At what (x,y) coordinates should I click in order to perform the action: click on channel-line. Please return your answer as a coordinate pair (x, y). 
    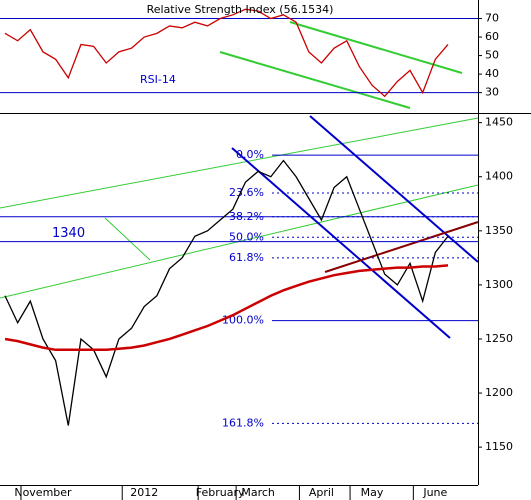
    Looking at the image, I should click on (394, 189).